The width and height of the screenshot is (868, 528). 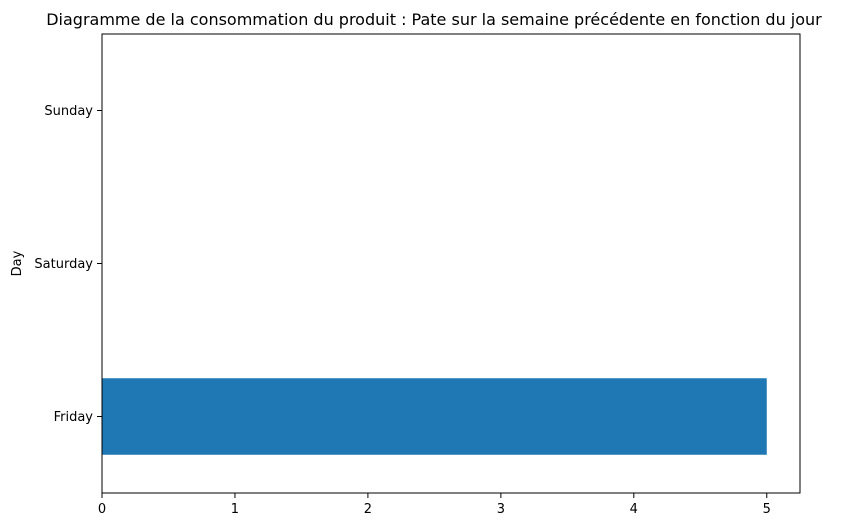 What do you see at coordinates (74, 417) in the screenshot?
I see `y-tick-label: Friday` at bounding box center [74, 417].